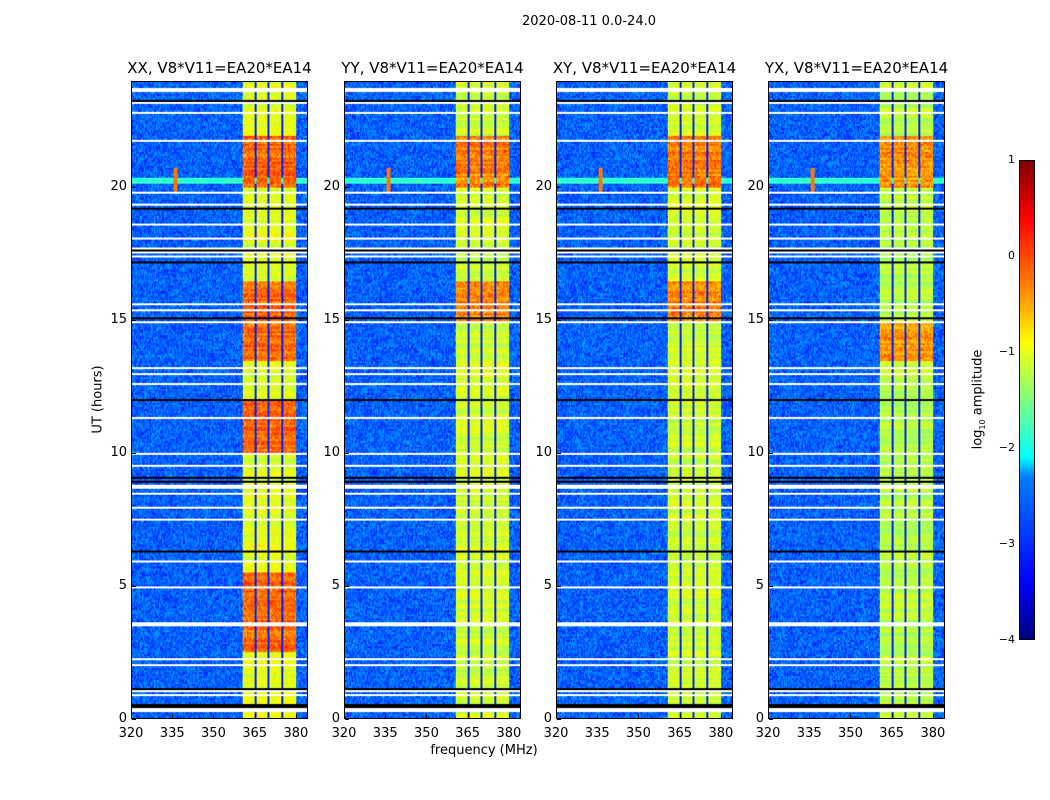 Image resolution: width=1050 pixels, height=800 pixels. I want to click on panel-title-1: YY, V8*V11=EA20*EA14, so click(432, 68).